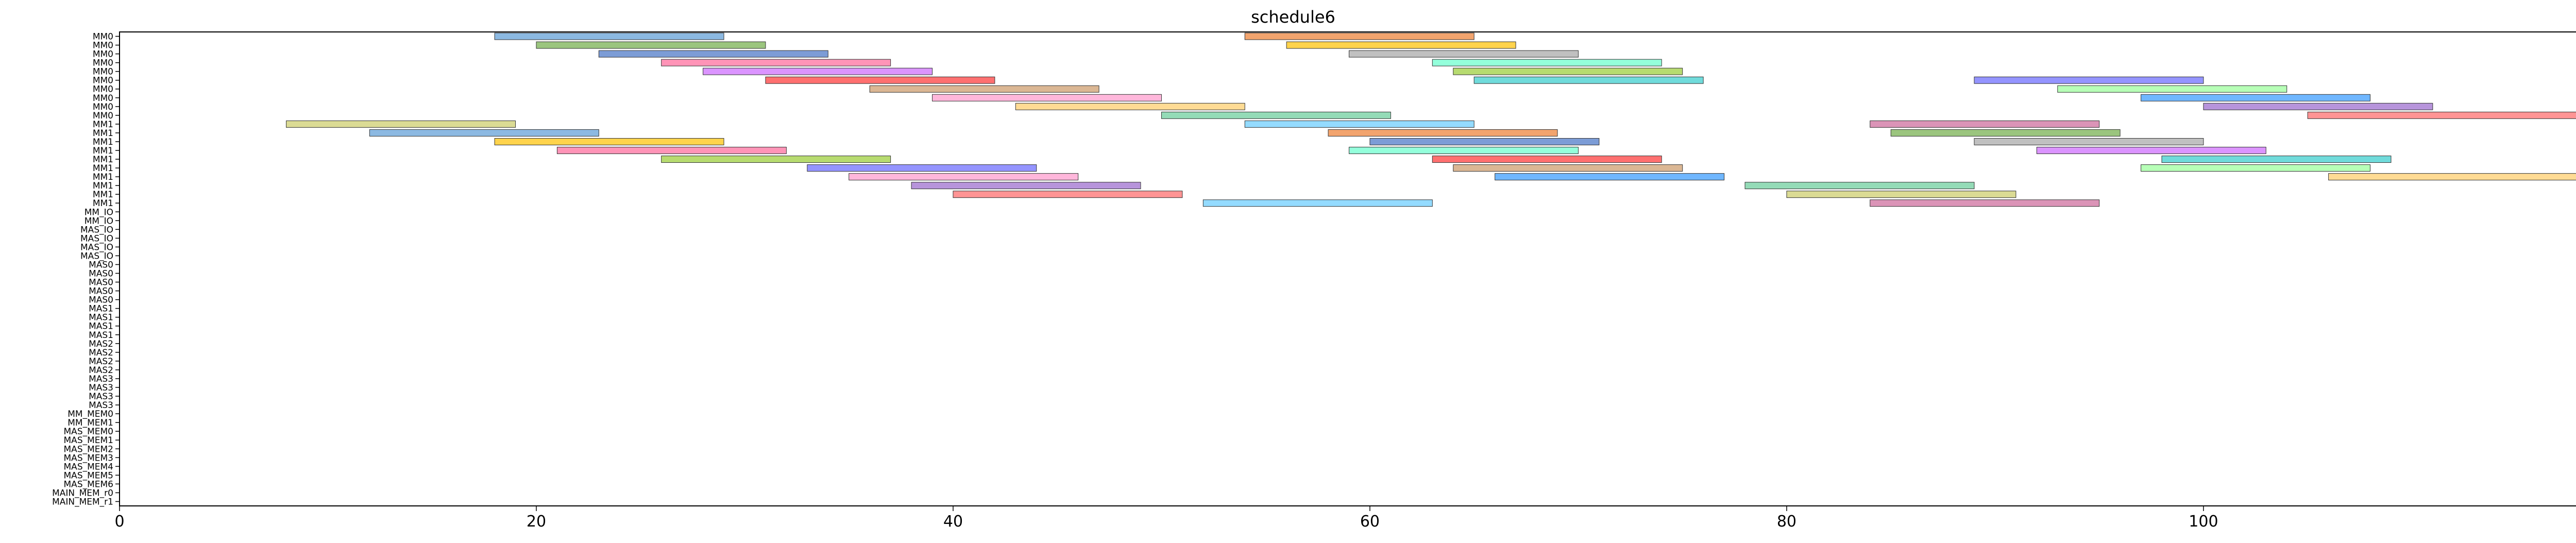  Describe the element at coordinates (88, 449) in the screenshot. I see `y-tick-label: MAS_MEM2` at that location.